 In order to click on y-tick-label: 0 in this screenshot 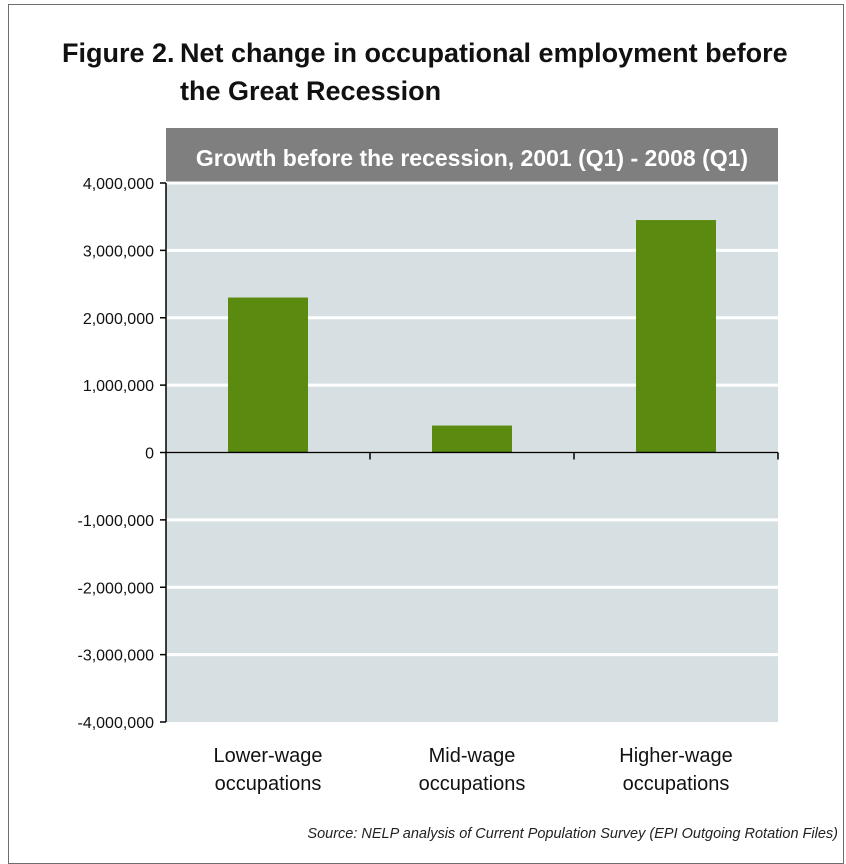, I will do `click(149, 454)`.